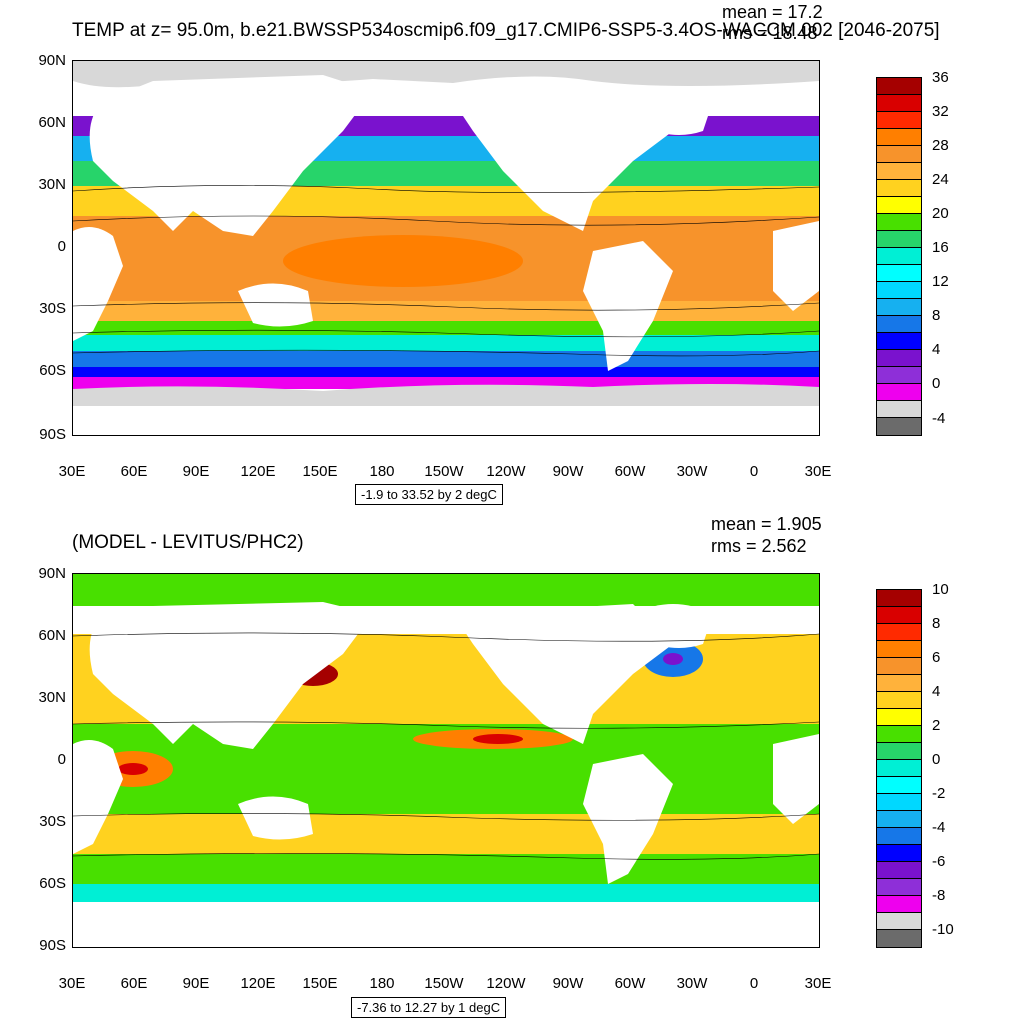  What do you see at coordinates (939, 418) in the screenshot?
I see `colorbar-label: -4` at bounding box center [939, 418].